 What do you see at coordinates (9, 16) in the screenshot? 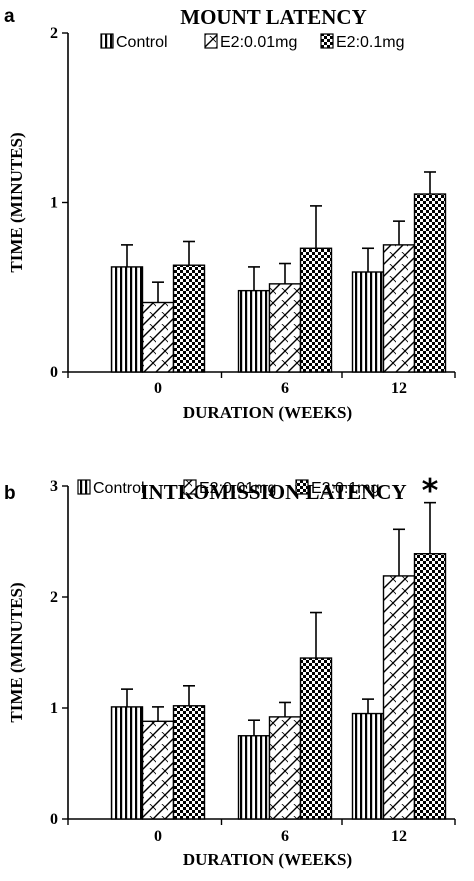
I see `panel-letter: a` at bounding box center [9, 16].